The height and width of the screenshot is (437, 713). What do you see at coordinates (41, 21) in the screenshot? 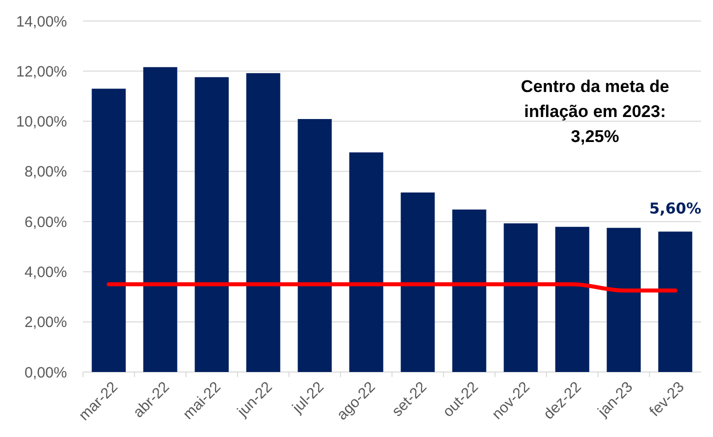
I see `y-tick-label: 14,00%` at bounding box center [41, 21].